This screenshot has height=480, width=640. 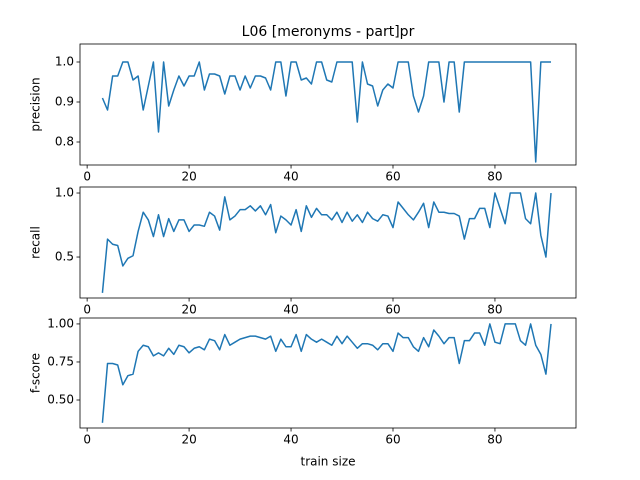 What do you see at coordinates (64, 102) in the screenshot?
I see `y-tick-label: 0.9` at bounding box center [64, 102].